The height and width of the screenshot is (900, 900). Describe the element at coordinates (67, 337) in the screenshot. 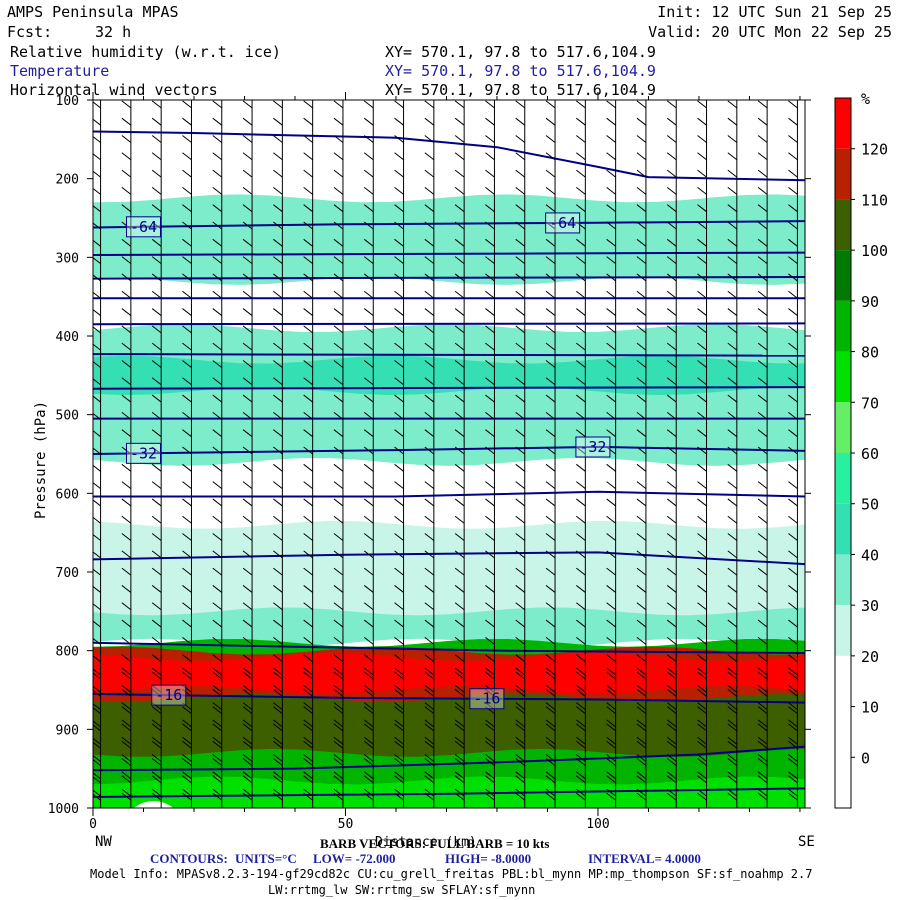

I see `y-tick-label: 400` at that location.